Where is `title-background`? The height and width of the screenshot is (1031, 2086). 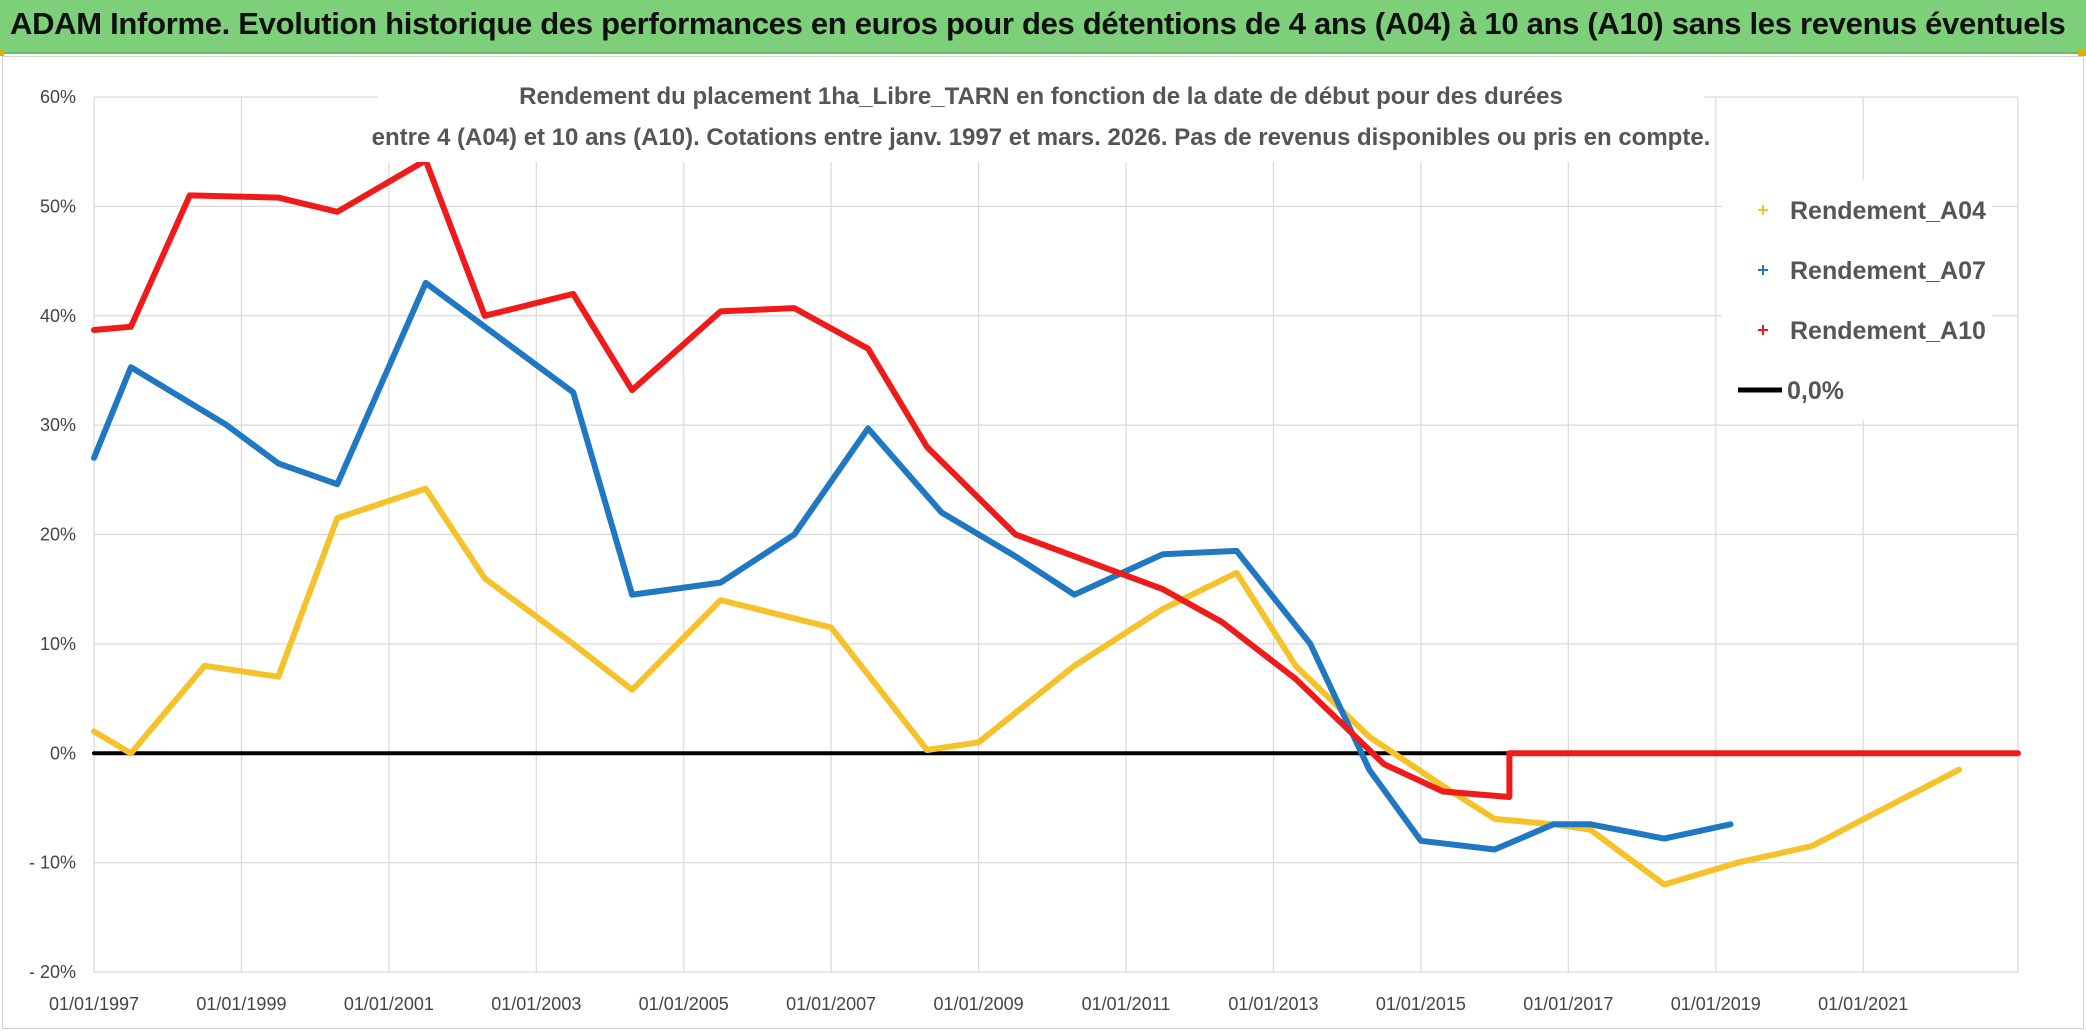
title-background is located at coordinates (1041, 120).